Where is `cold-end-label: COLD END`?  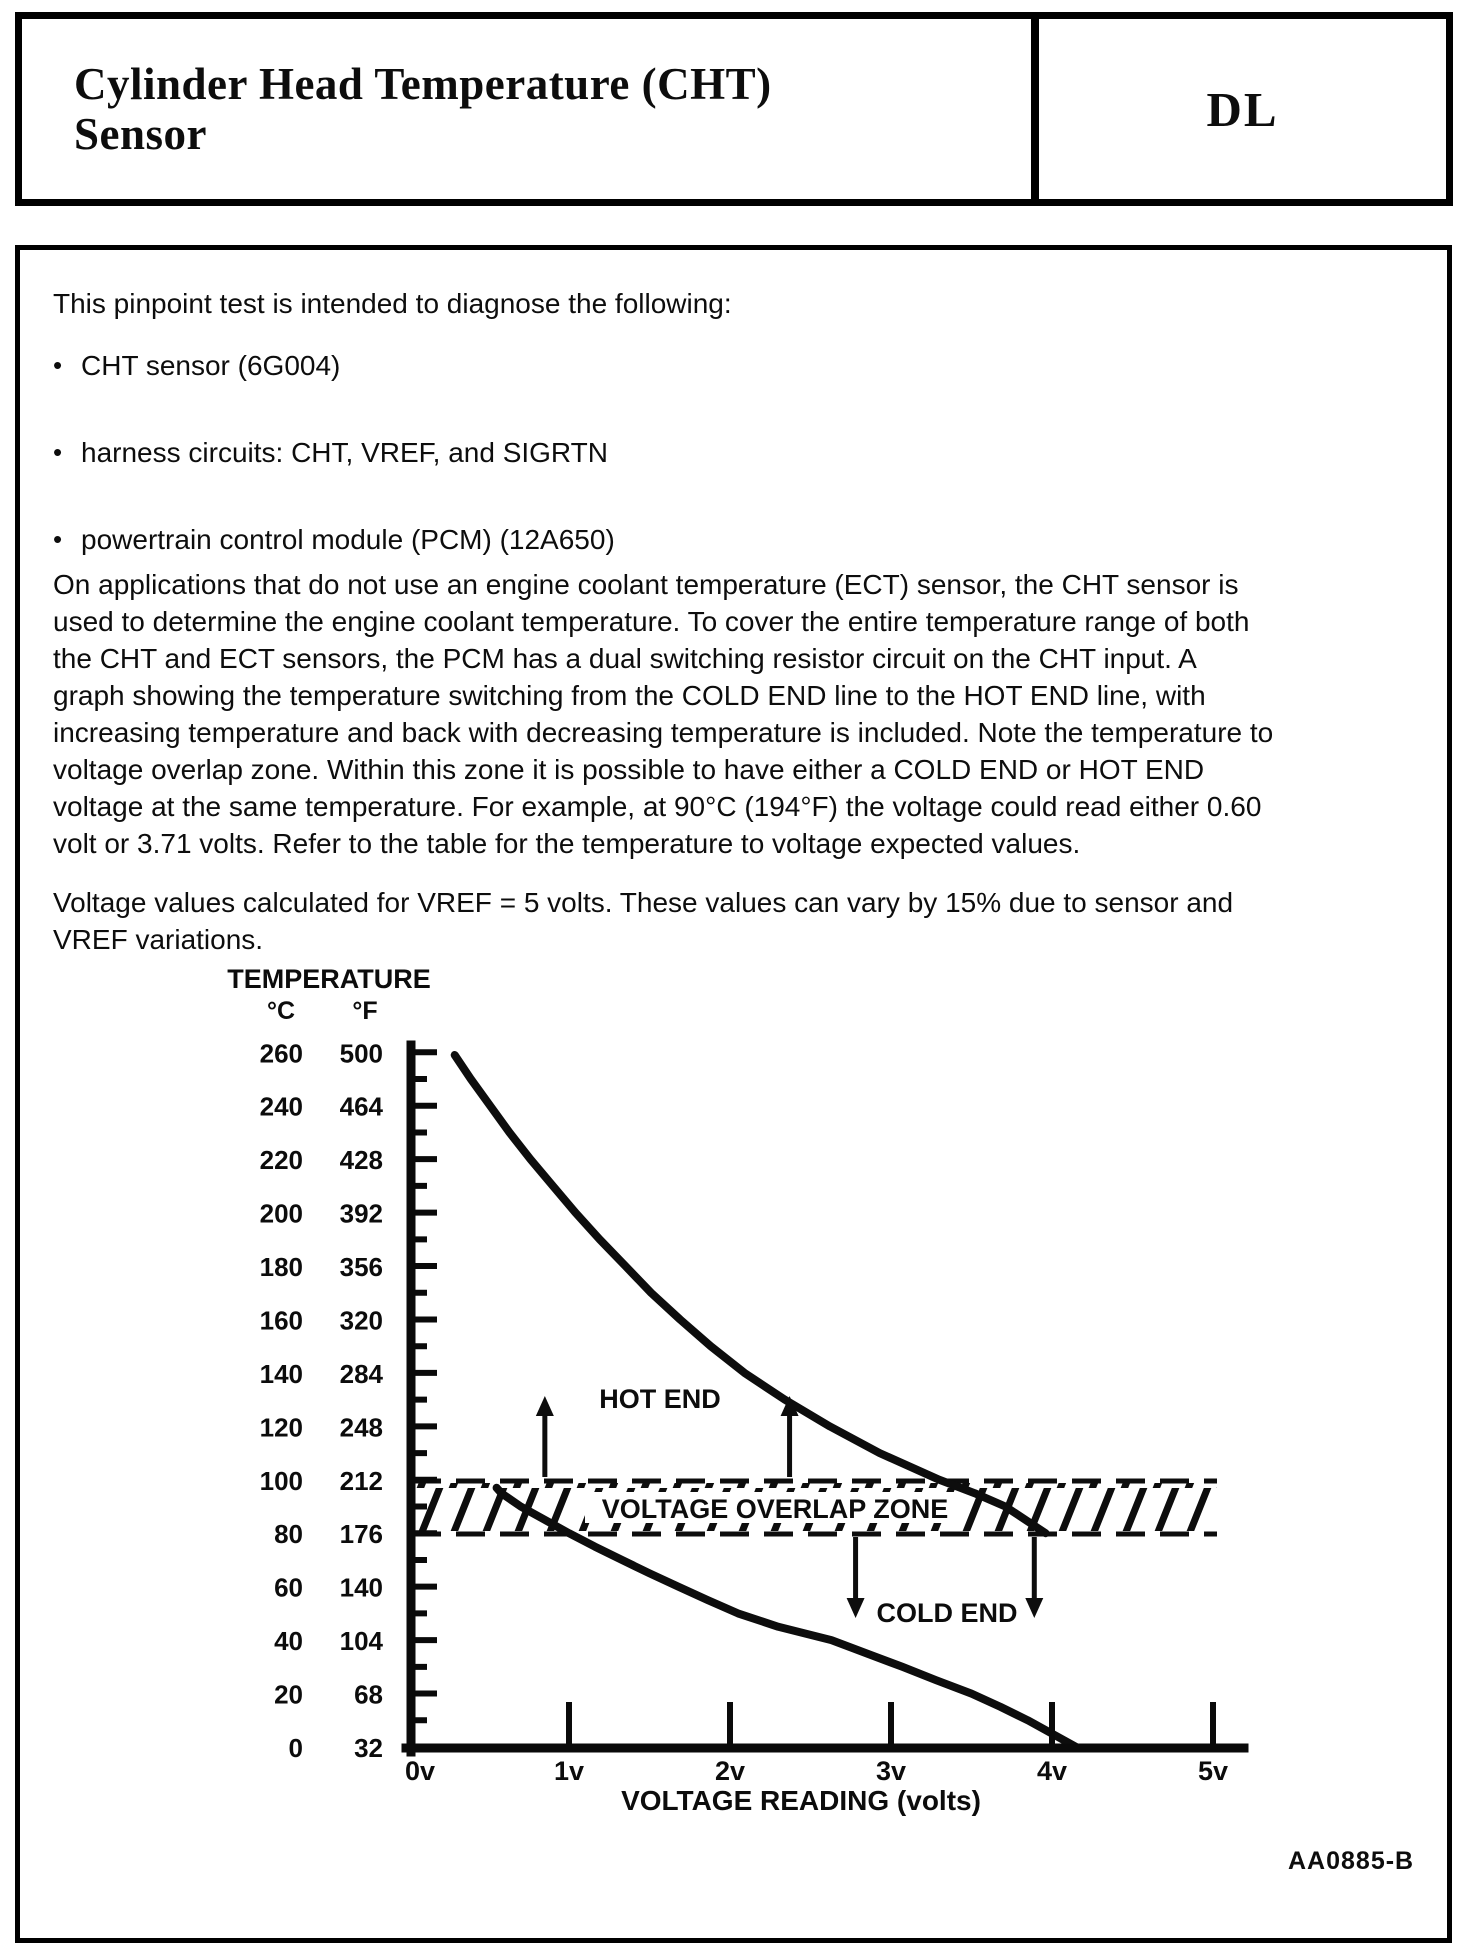
cold-end-label: COLD END is located at coordinates (947, 1613).